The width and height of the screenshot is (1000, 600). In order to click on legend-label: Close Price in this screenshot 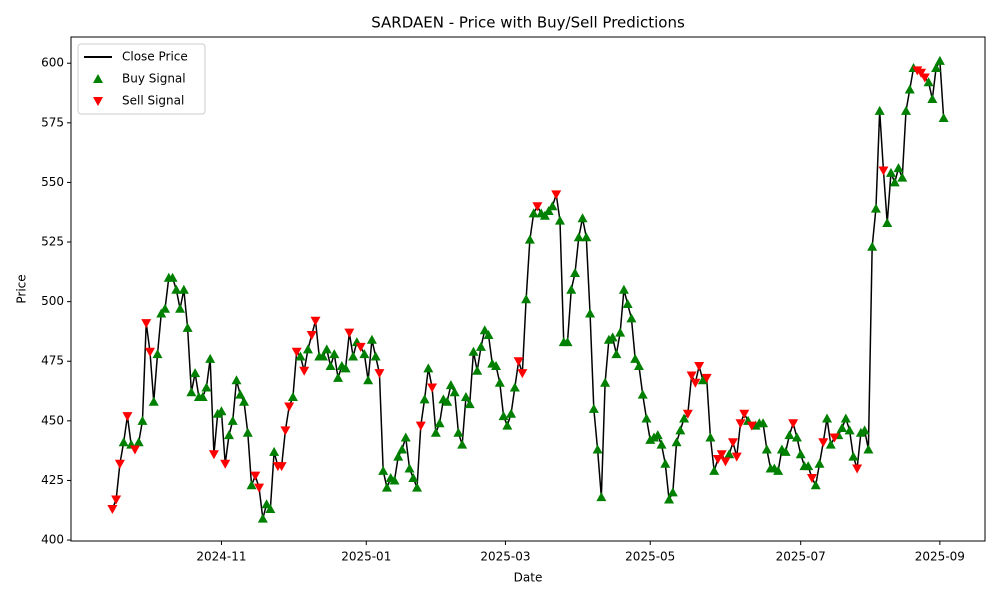, I will do `click(155, 57)`.